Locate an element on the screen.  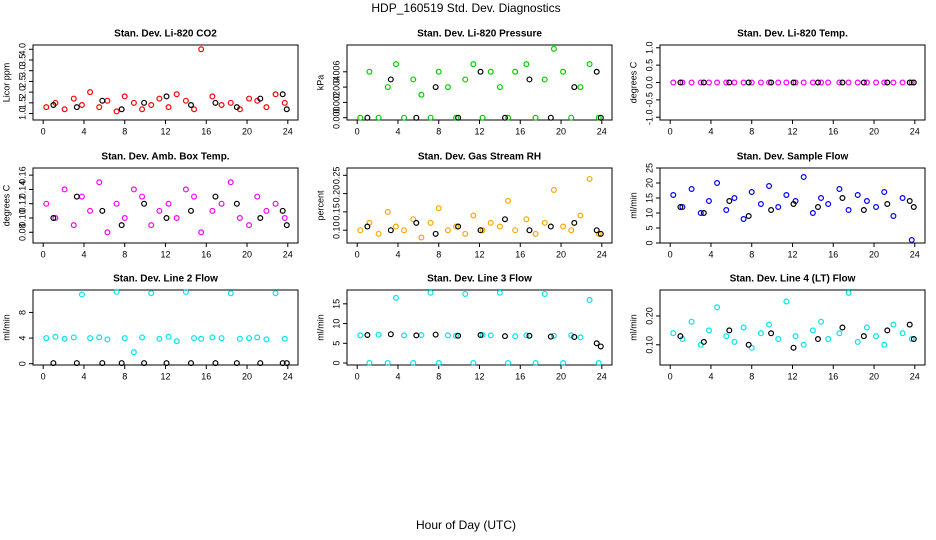
y-tick-label: 15 is located at coordinates (336, 304).